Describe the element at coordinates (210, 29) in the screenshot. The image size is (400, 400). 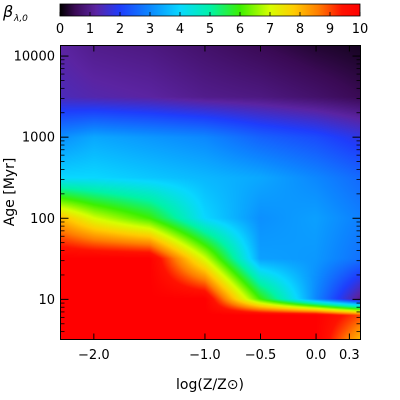
I see `colorbar-tick-label: 5` at that location.